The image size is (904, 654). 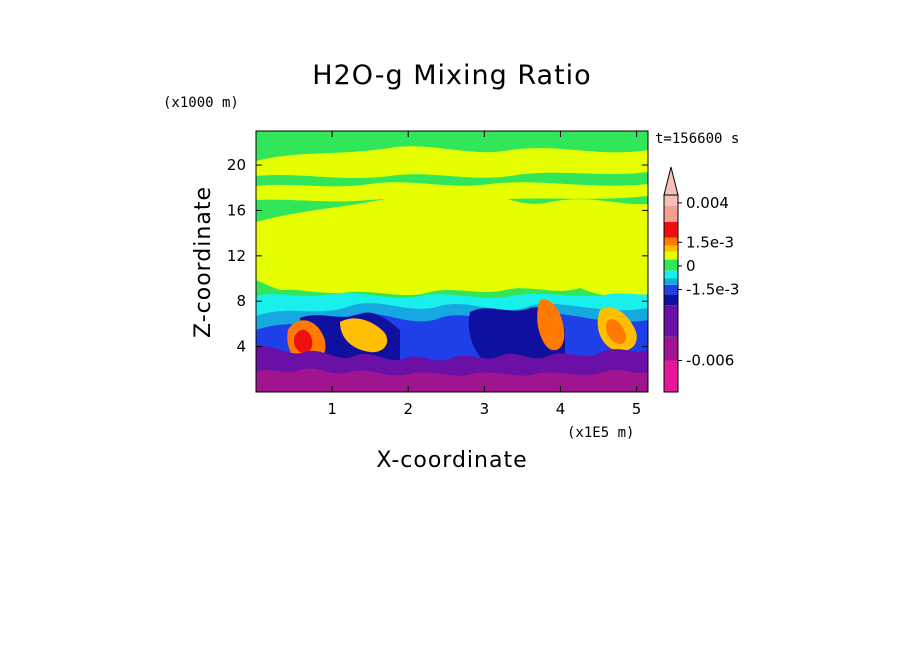 I want to click on colorbar-label: 0, so click(x=691, y=266).